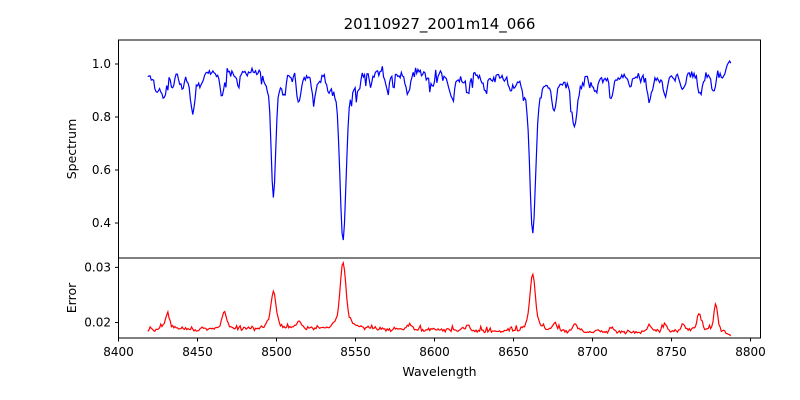  Describe the element at coordinates (355, 352) in the screenshot. I see `x-tick-label: 8550` at that location.